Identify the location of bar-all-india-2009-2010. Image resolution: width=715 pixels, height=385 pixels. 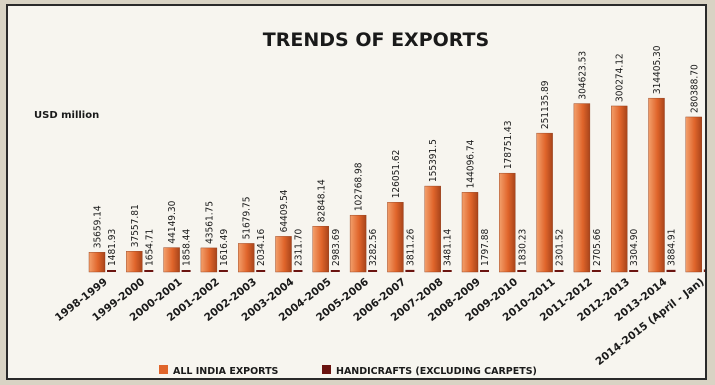
(507, 222).